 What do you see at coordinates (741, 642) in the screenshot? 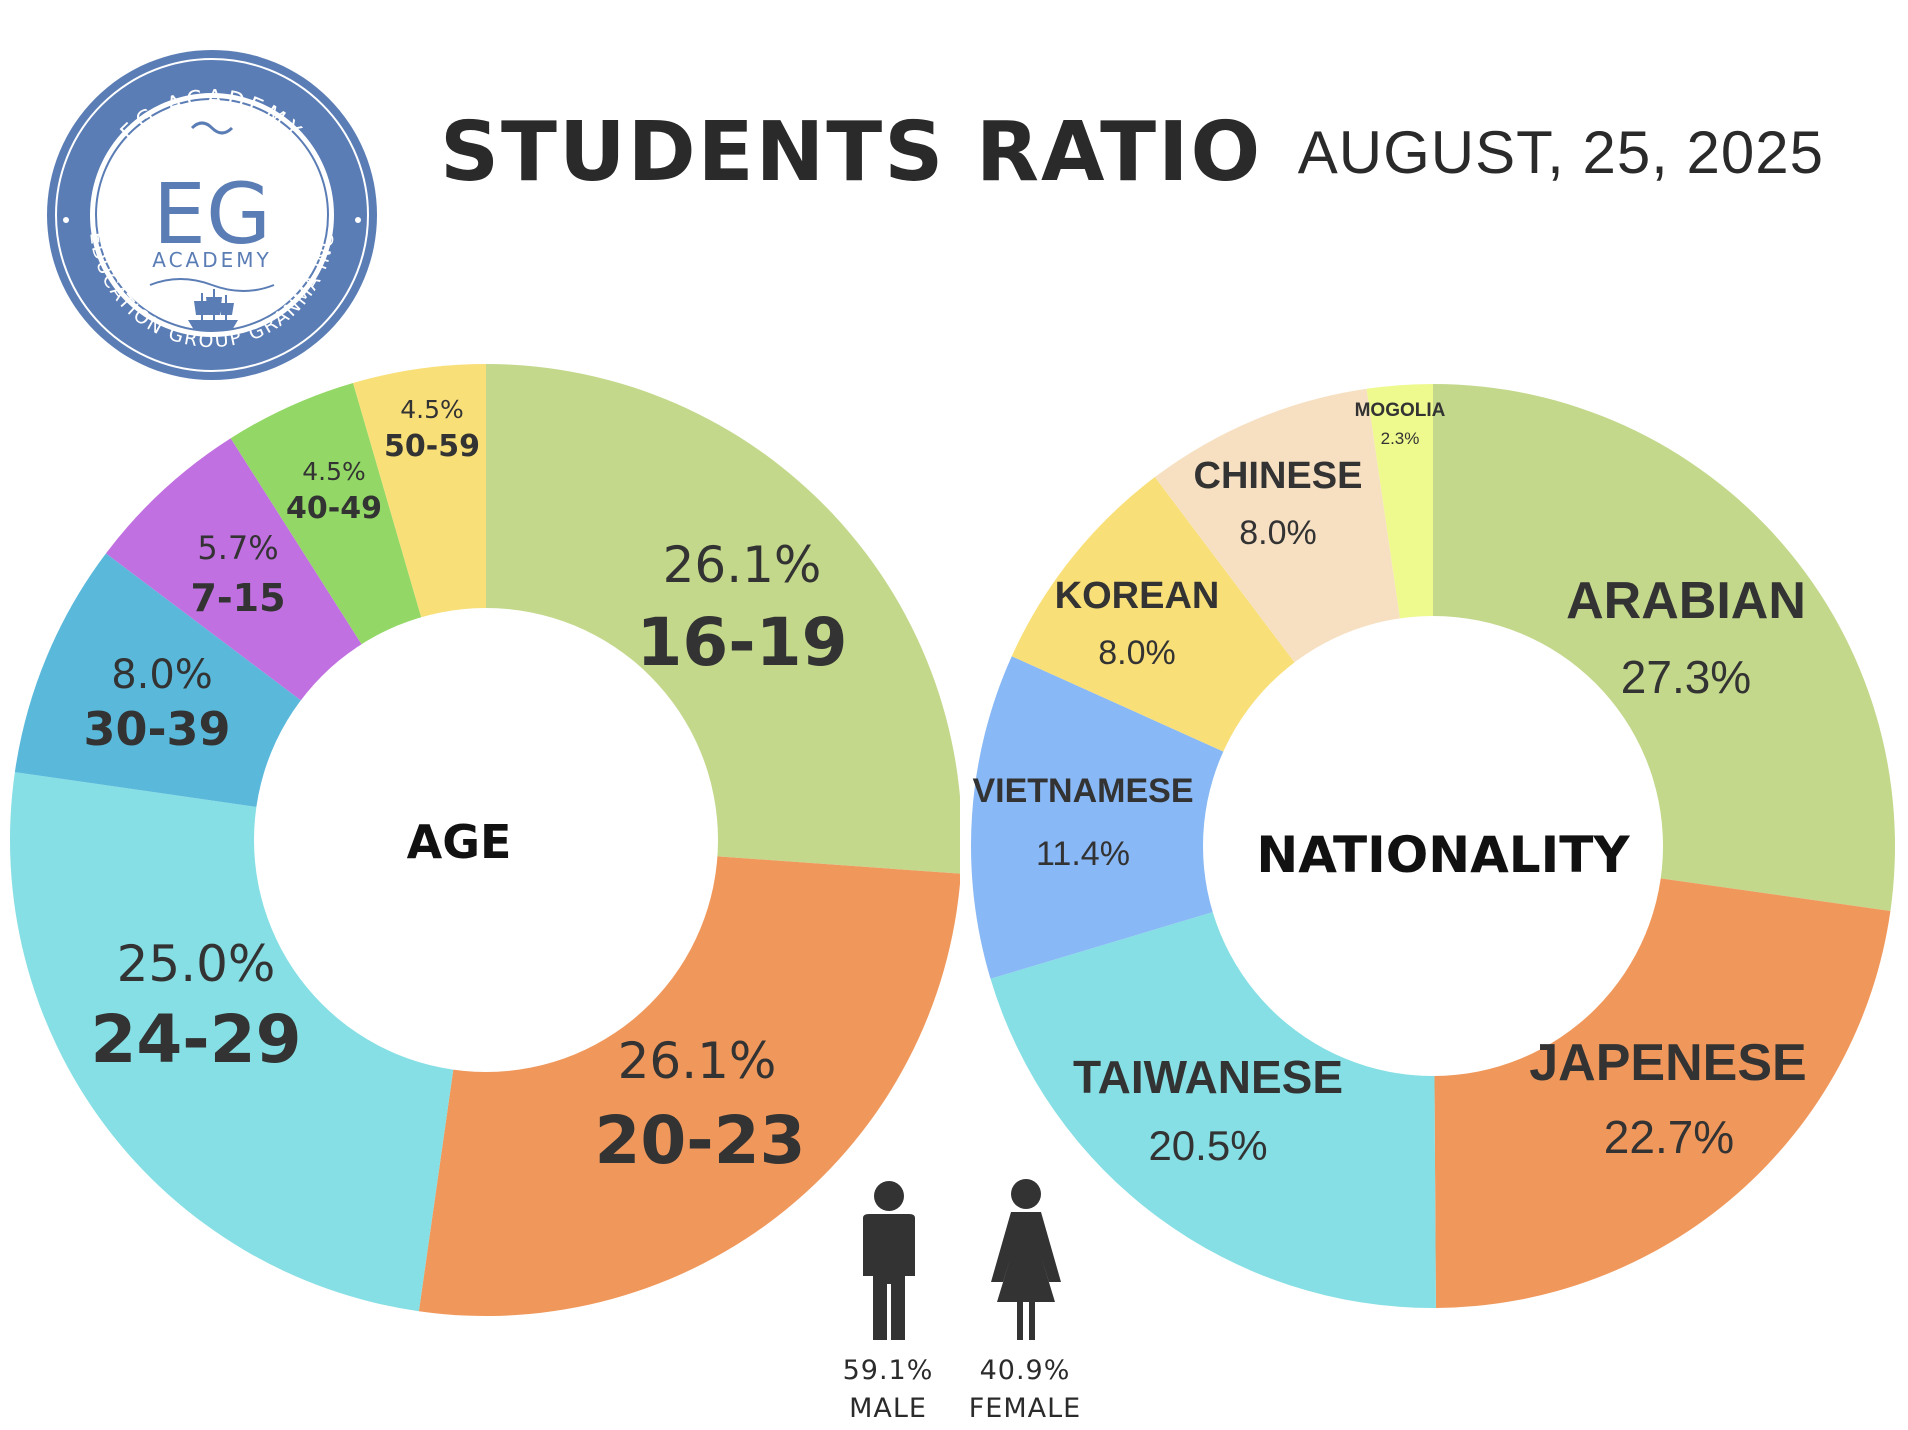
I see `age-slice-label-16-19: 16-19` at bounding box center [741, 642].